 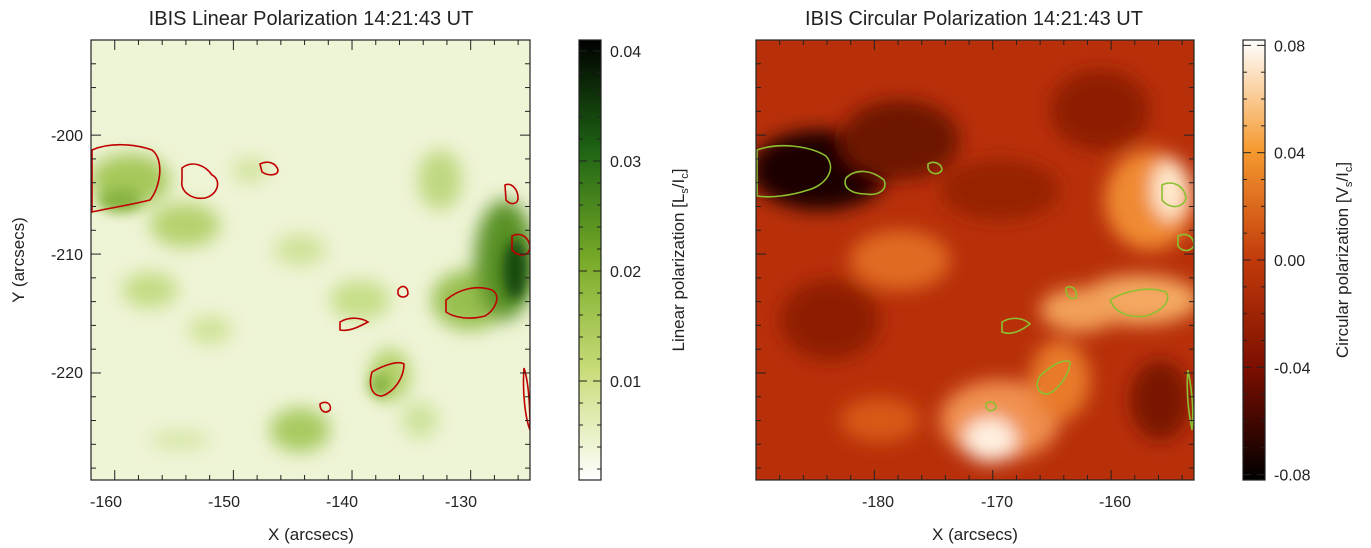 What do you see at coordinates (975, 534) in the screenshot?
I see `right-x-axis-label: X (arcsecs)` at bounding box center [975, 534].